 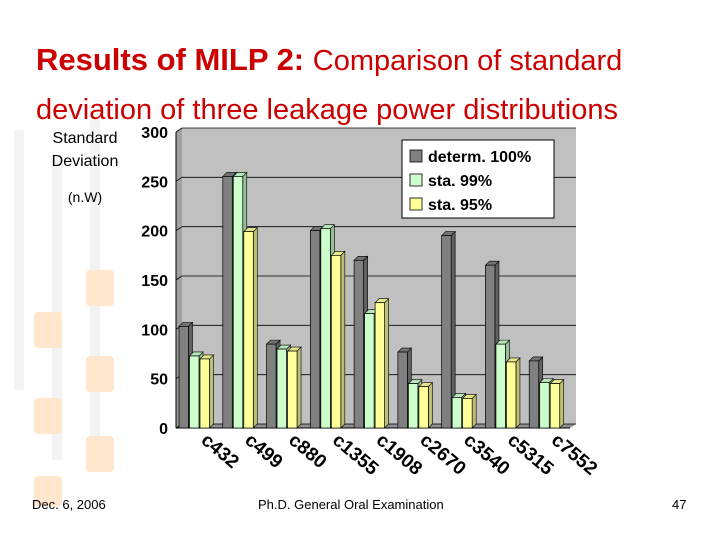 I want to click on x-tick-label: c432, so click(x=220, y=451).